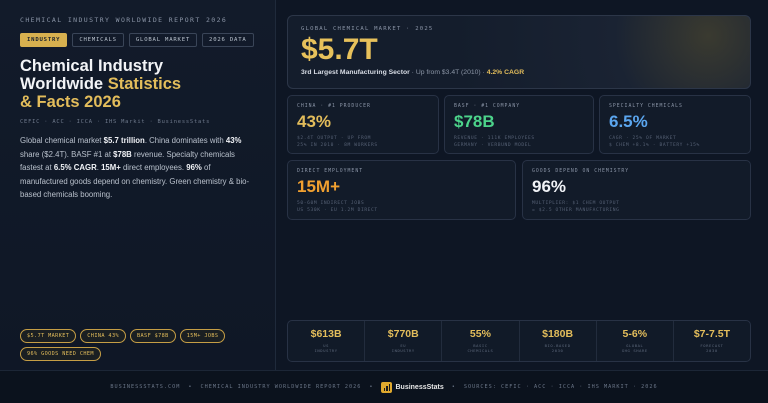  I want to click on stat-us: $613B US INDUSTRY, so click(327, 341).